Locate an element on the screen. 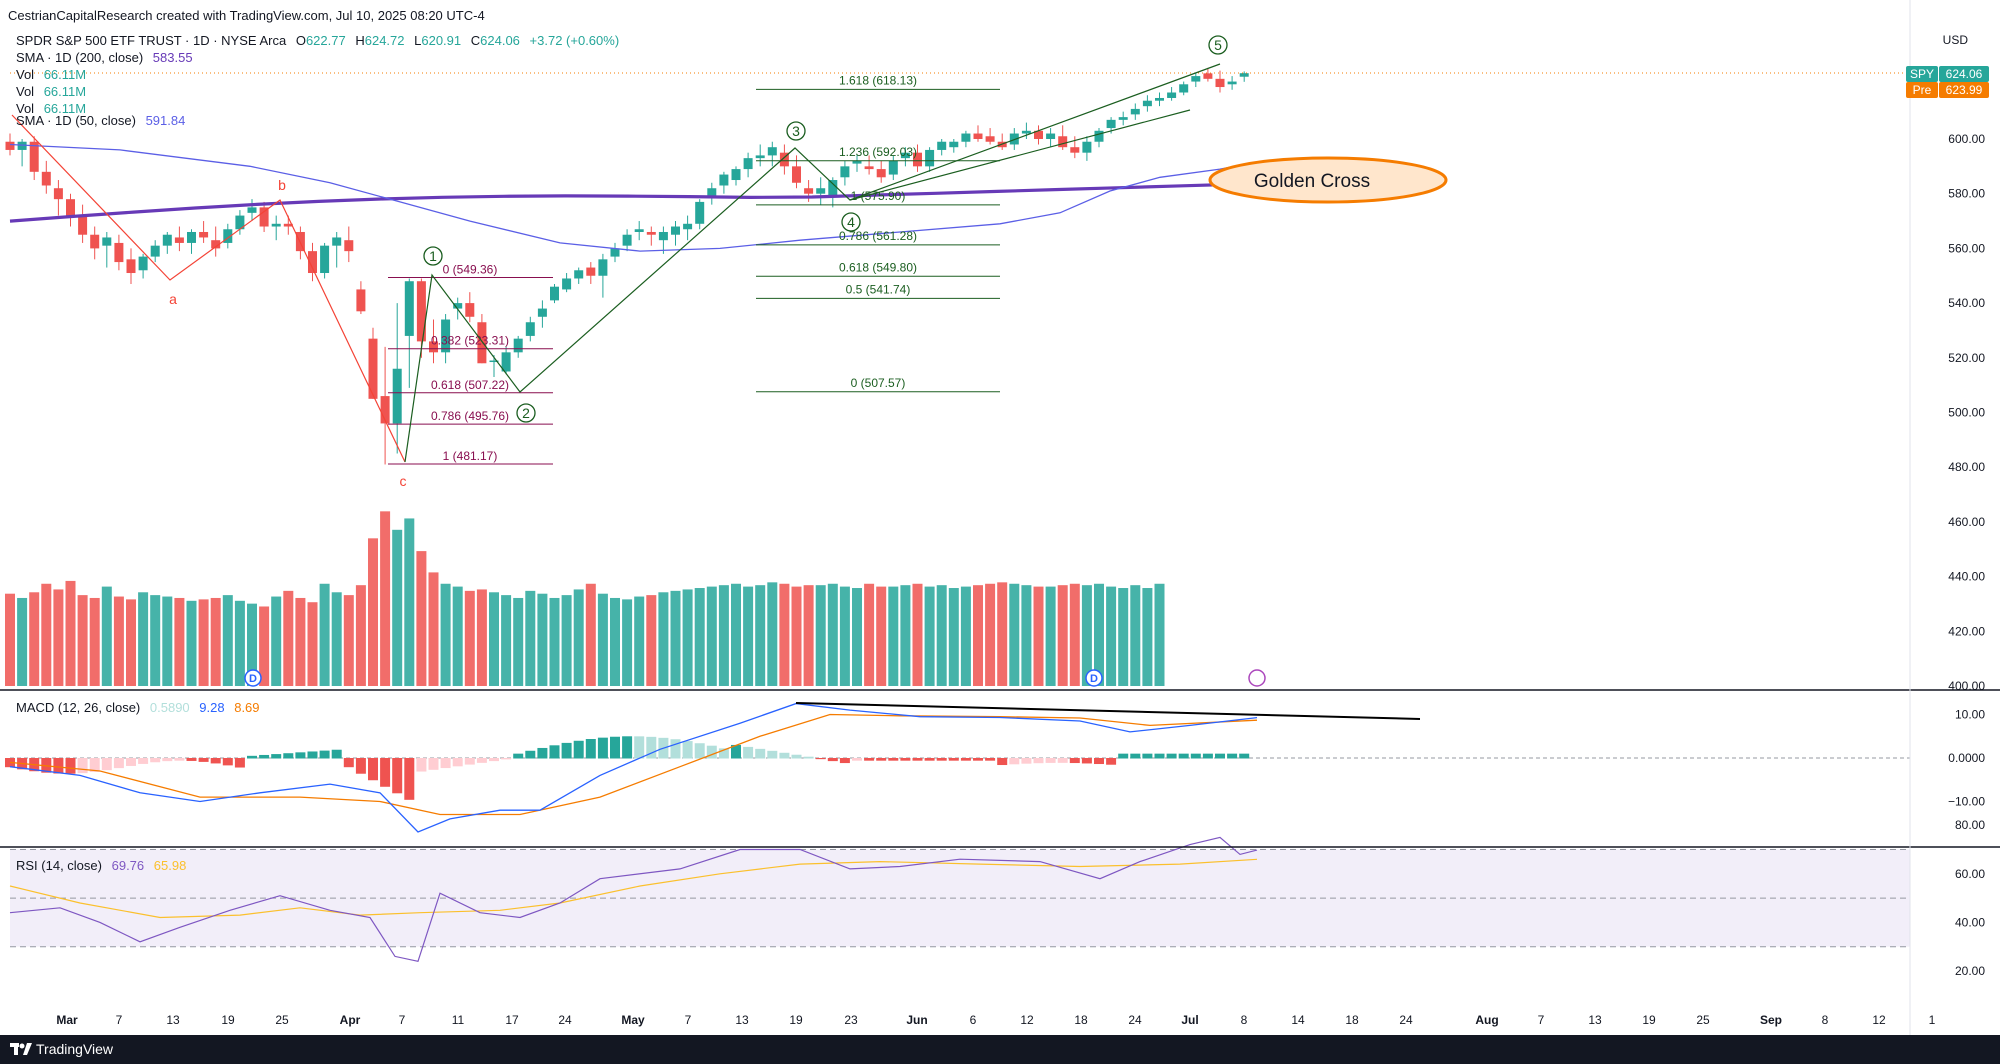 This screenshot has width=2000, height=1064. fib-level-label: 0.382 (523.31) is located at coordinates (470, 341).